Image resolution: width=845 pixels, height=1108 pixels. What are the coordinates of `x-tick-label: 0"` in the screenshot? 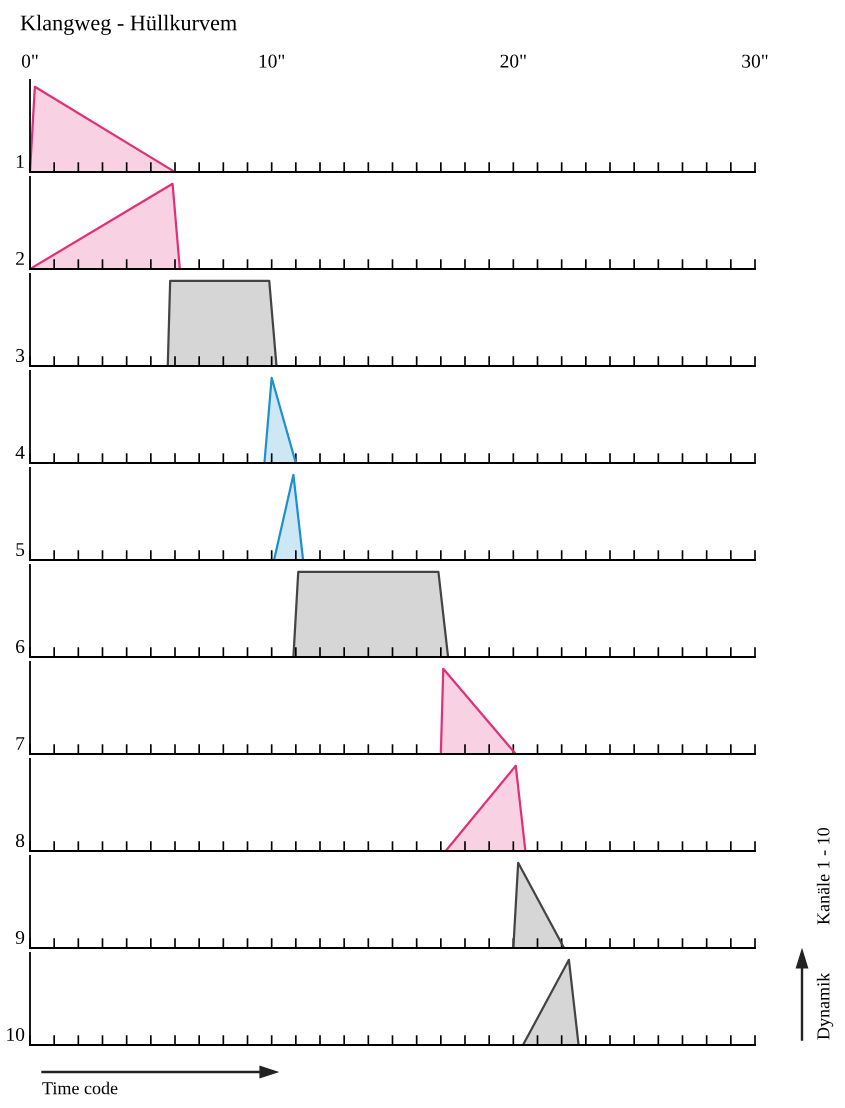 It's located at (29, 61).